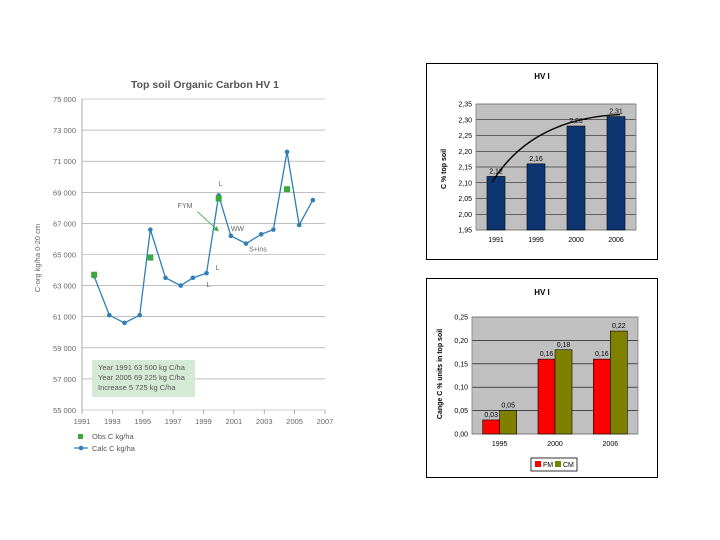 This screenshot has height=540, width=720. Describe the element at coordinates (105, 442) in the screenshot. I see `chart1-legend: Obs C kg/ha Calc C kg/ha` at that location.